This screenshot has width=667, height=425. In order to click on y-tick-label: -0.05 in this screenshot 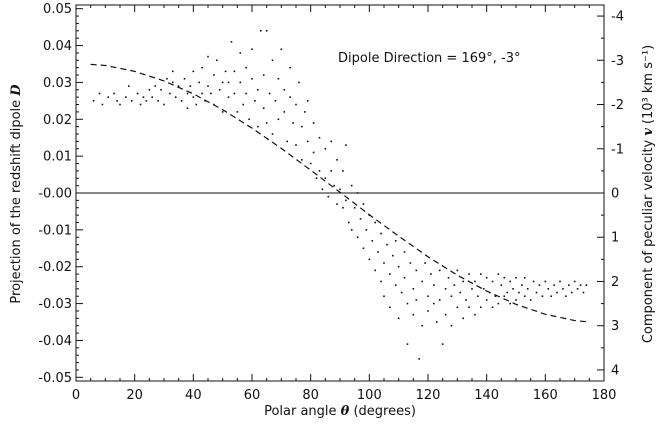, I will do `click(55, 378)`.